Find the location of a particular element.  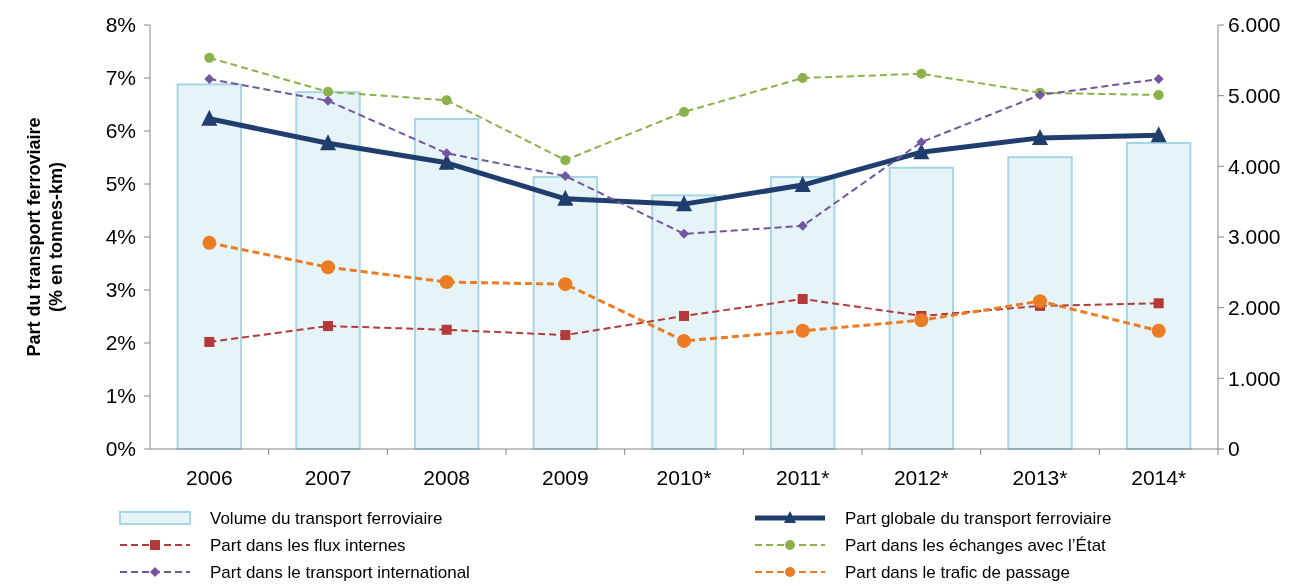

x-tick-label: 2006 is located at coordinates (209, 477).